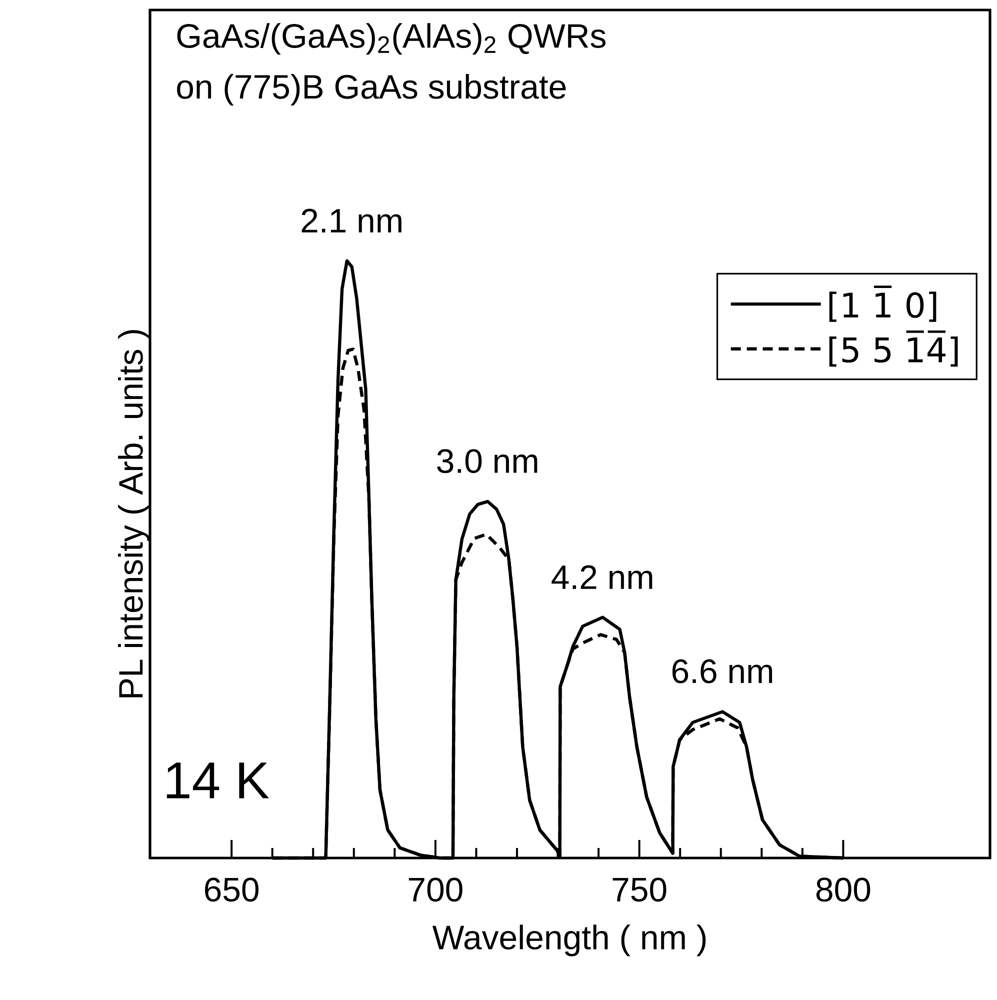 The width and height of the screenshot is (997, 1000). What do you see at coordinates (391, 39) in the screenshot?
I see `chart-title: GaAs/(GaAs)$_{2}$(AlAs)$_{2}$ QWRs` at bounding box center [391, 39].